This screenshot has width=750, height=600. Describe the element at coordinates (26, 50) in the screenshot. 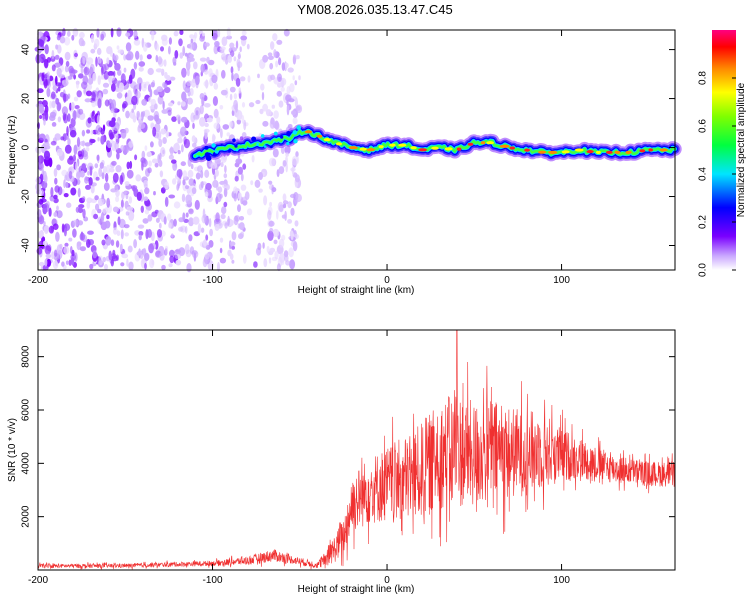

I see `y-tick-label: 40` at that location.